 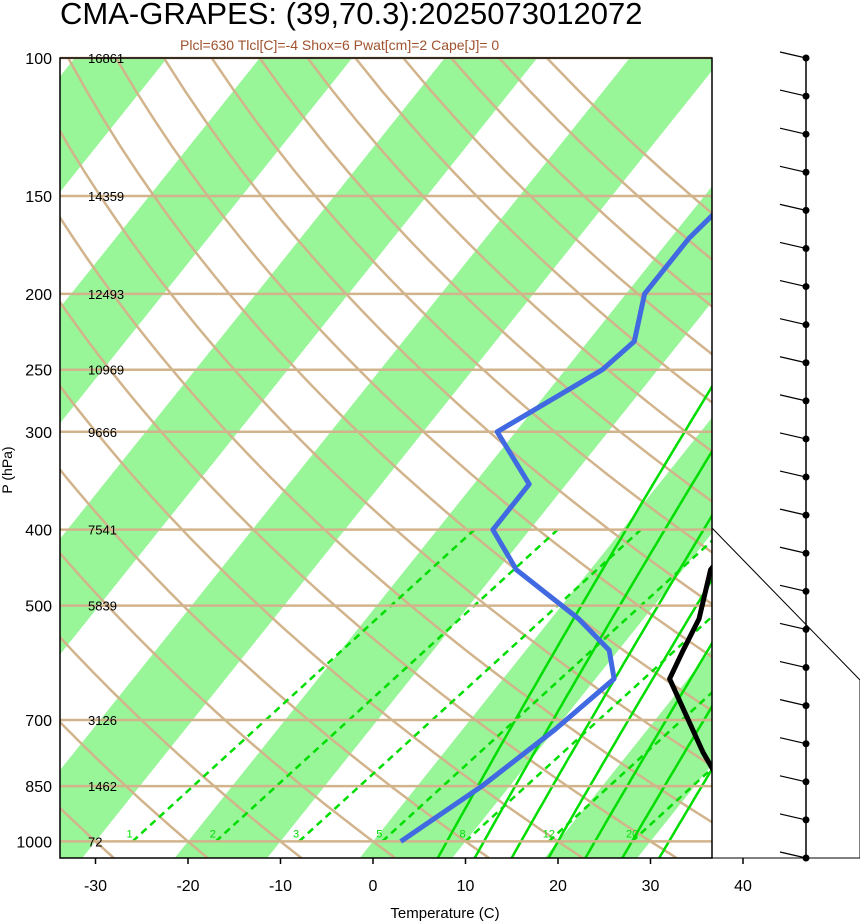 I want to click on pressure-tick-label: 150, so click(x=38, y=197).